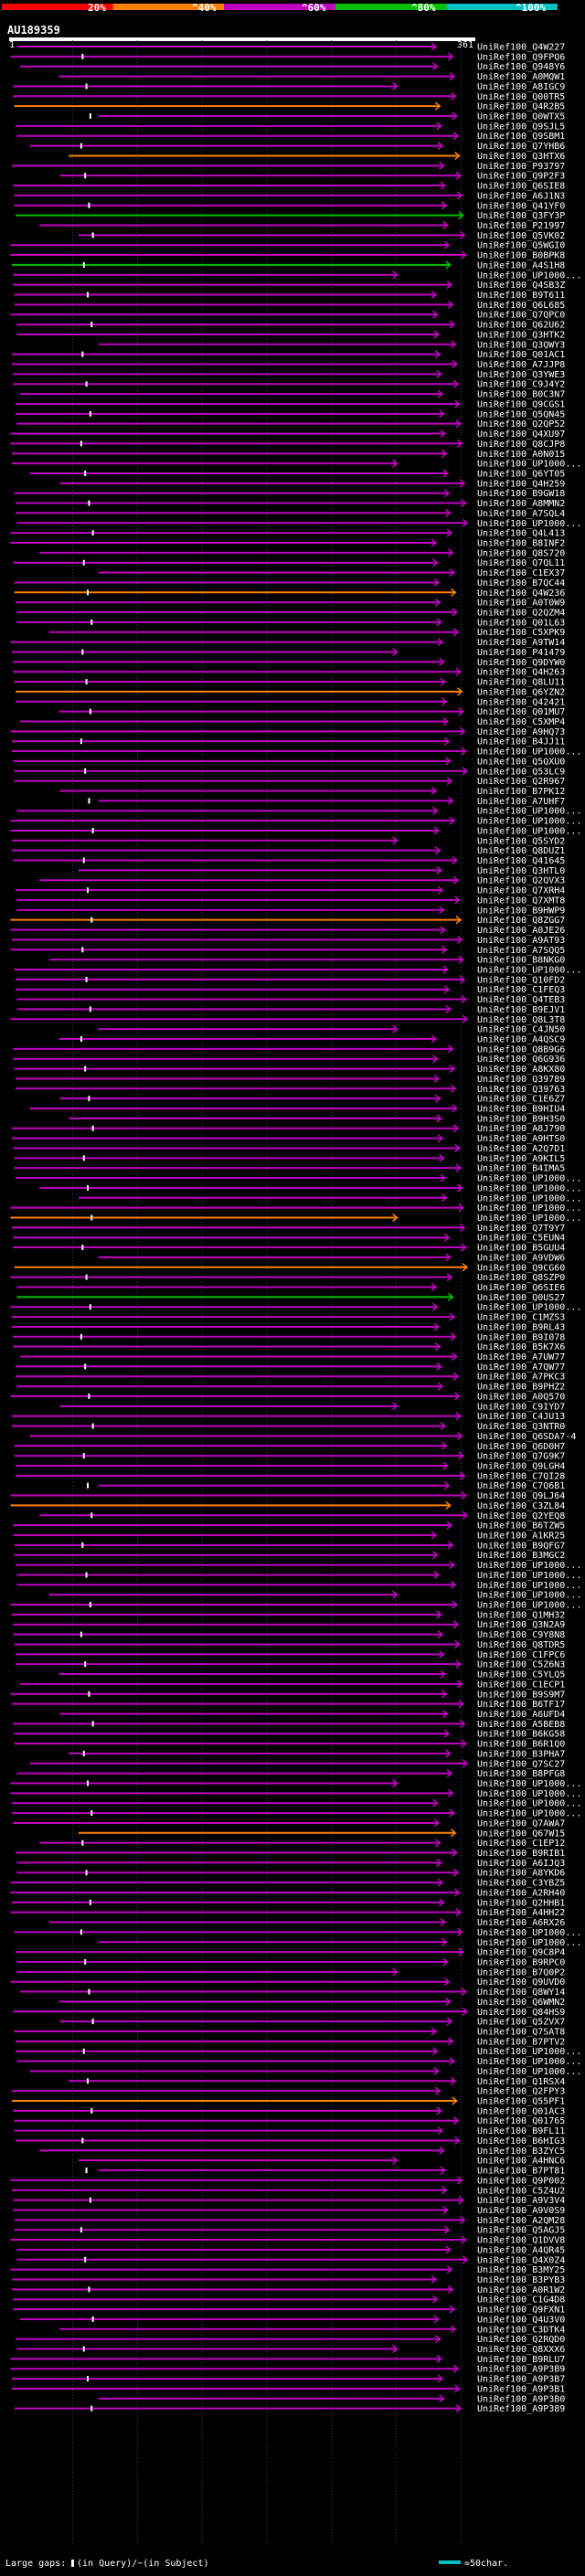  I want to click on legend-gaps-label: Large gaps:, so click(36, 2564).